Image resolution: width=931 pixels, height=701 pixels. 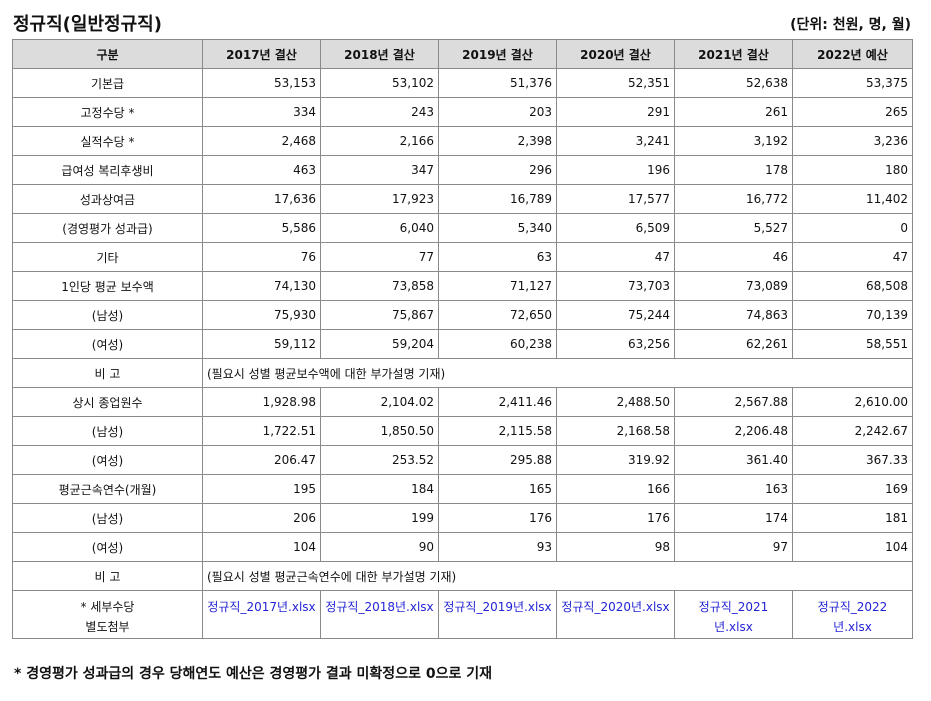 I want to click on table-cell: 16,772, so click(x=733, y=199).